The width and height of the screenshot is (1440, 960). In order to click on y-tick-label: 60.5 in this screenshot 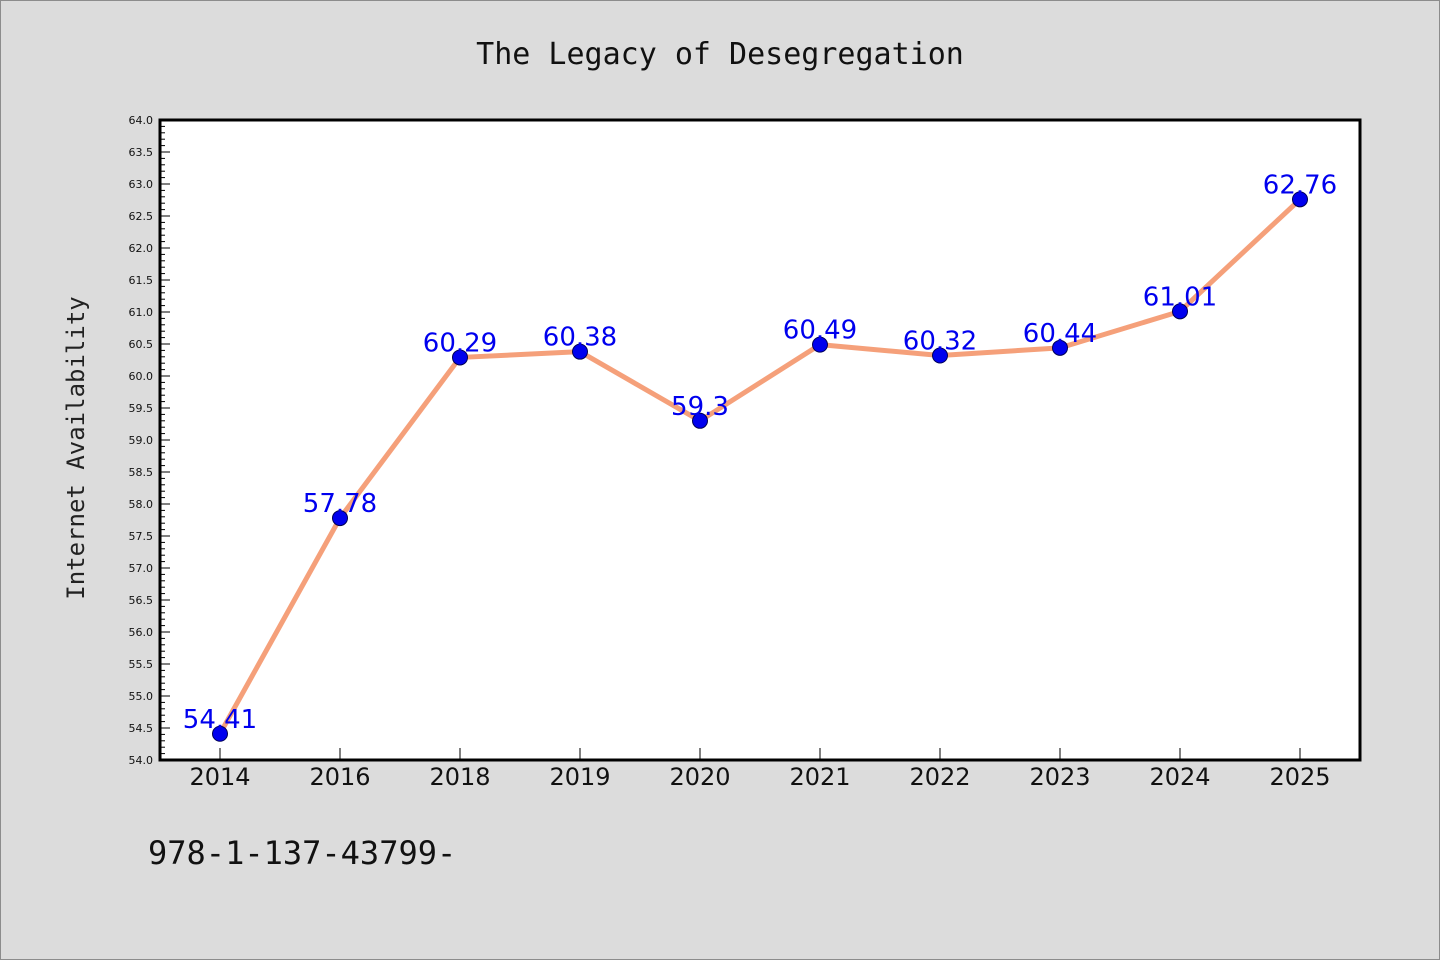, I will do `click(141, 344)`.